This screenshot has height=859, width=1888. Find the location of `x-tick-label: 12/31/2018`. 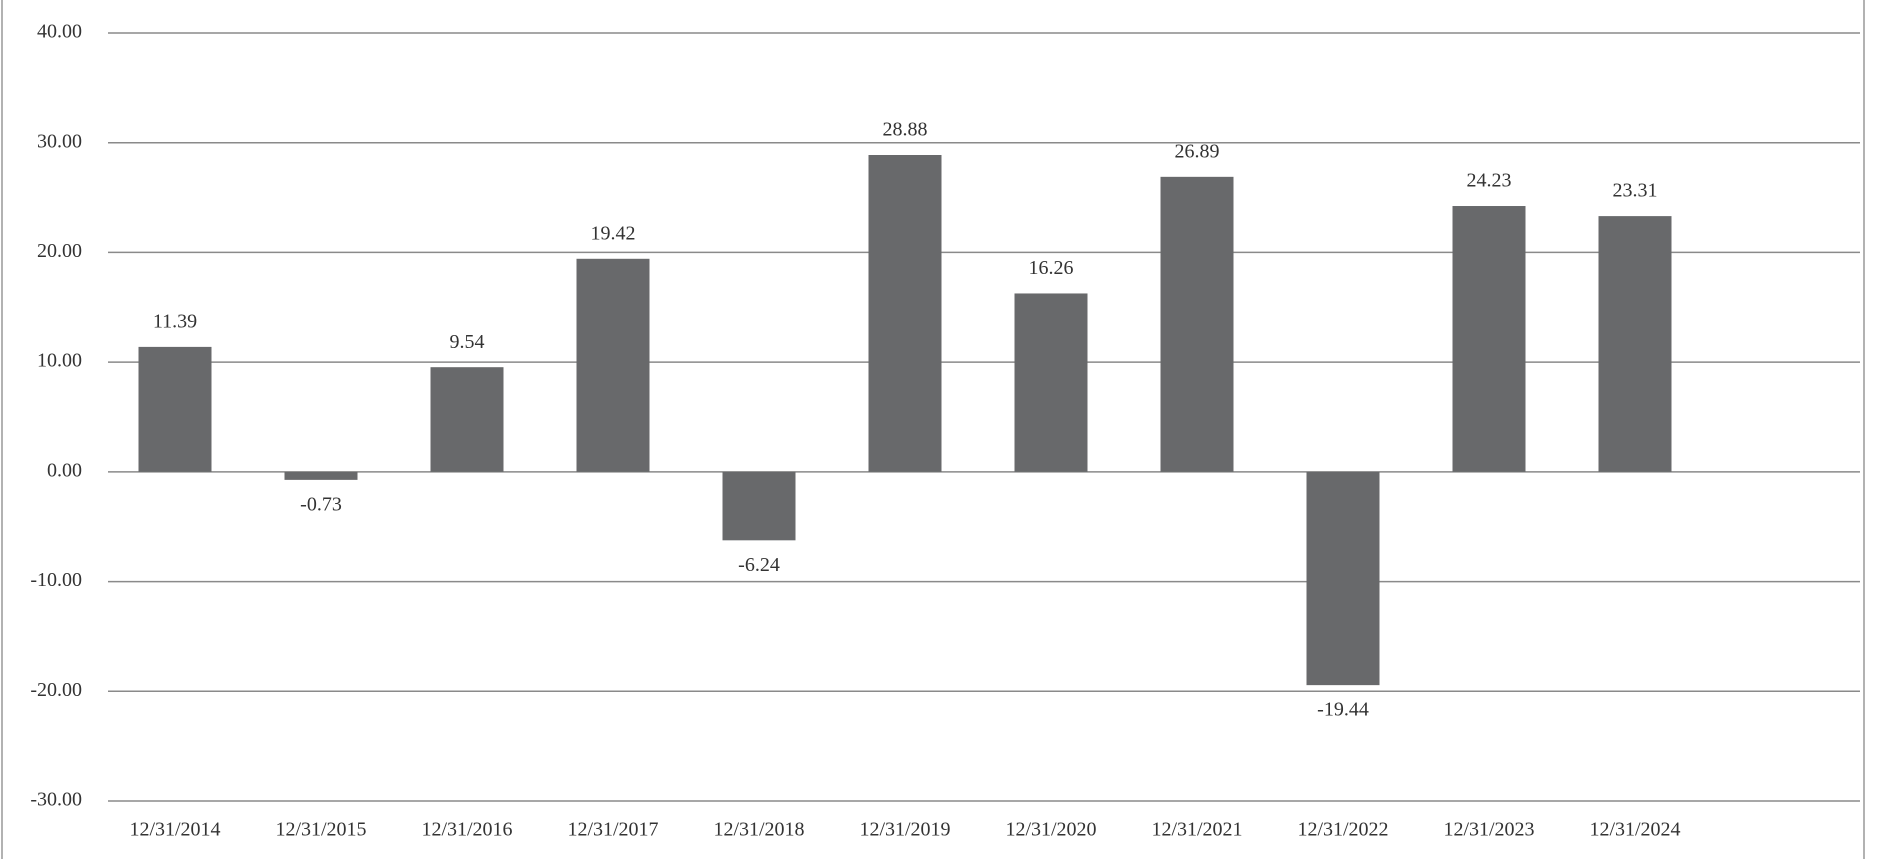

x-tick-label: 12/31/2018 is located at coordinates (758, 830).